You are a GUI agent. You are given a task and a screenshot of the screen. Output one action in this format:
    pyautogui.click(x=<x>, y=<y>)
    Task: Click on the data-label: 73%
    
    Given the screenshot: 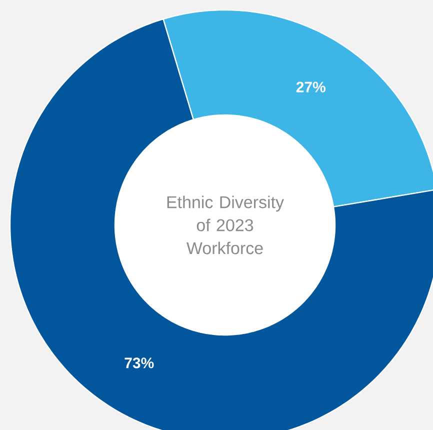 What is the action you would take?
    pyautogui.click(x=139, y=363)
    